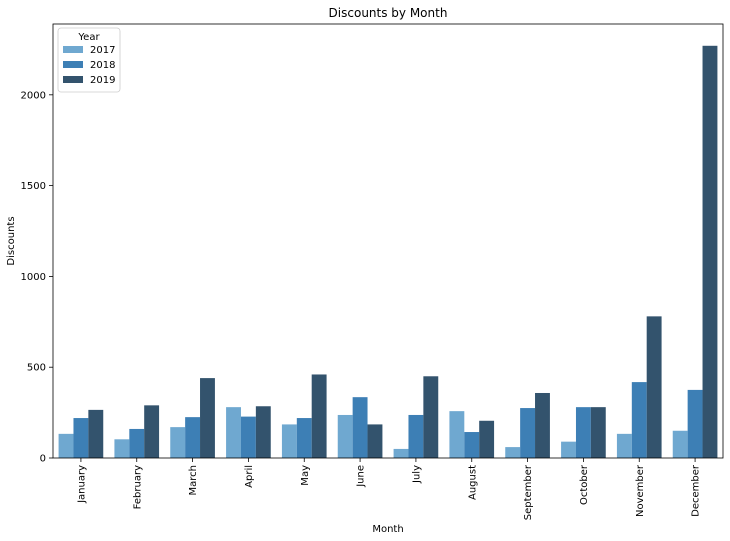 This screenshot has width=730, height=541. I want to click on x-tick-label-august: August, so click(472, 482).